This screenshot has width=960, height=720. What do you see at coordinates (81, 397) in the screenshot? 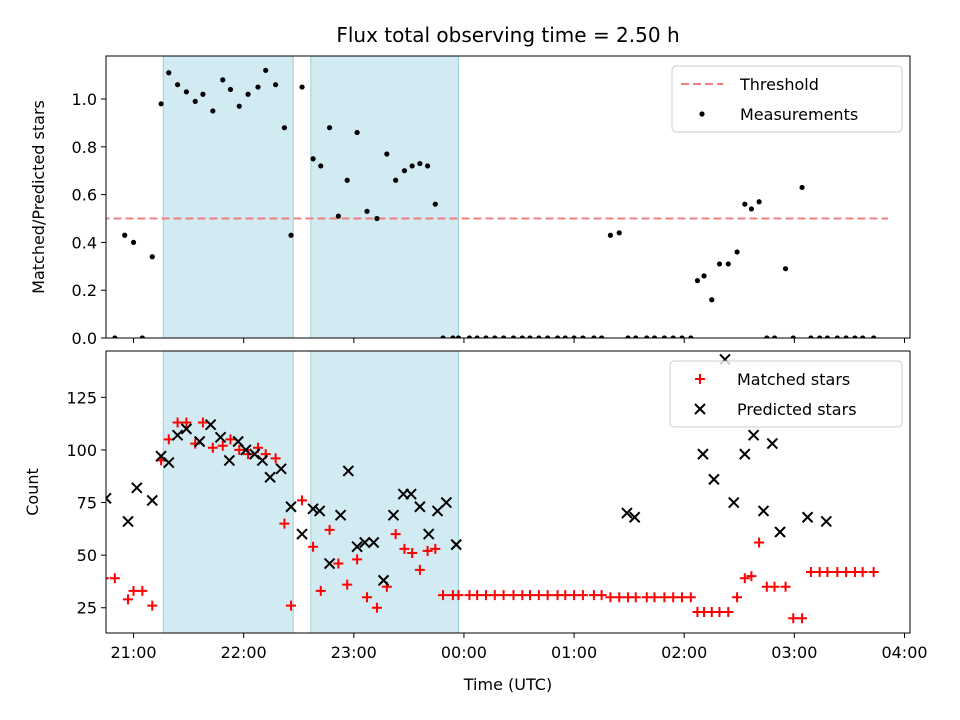
I see `y-tick-label: 125` at bounding box center [81, 397].